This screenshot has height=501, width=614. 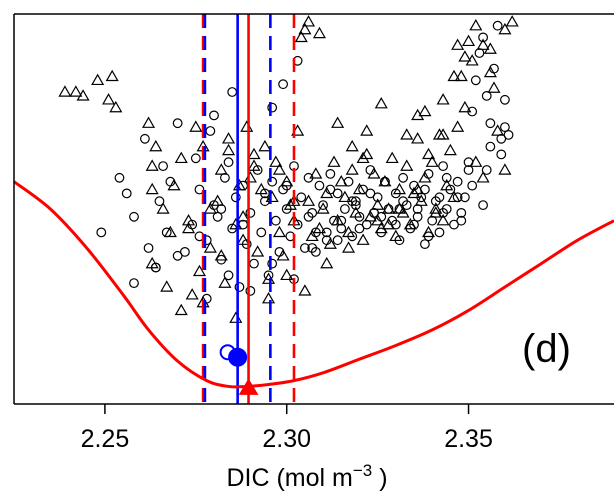 I want to click on red-estimate-marker, so click(x=248, y=386).